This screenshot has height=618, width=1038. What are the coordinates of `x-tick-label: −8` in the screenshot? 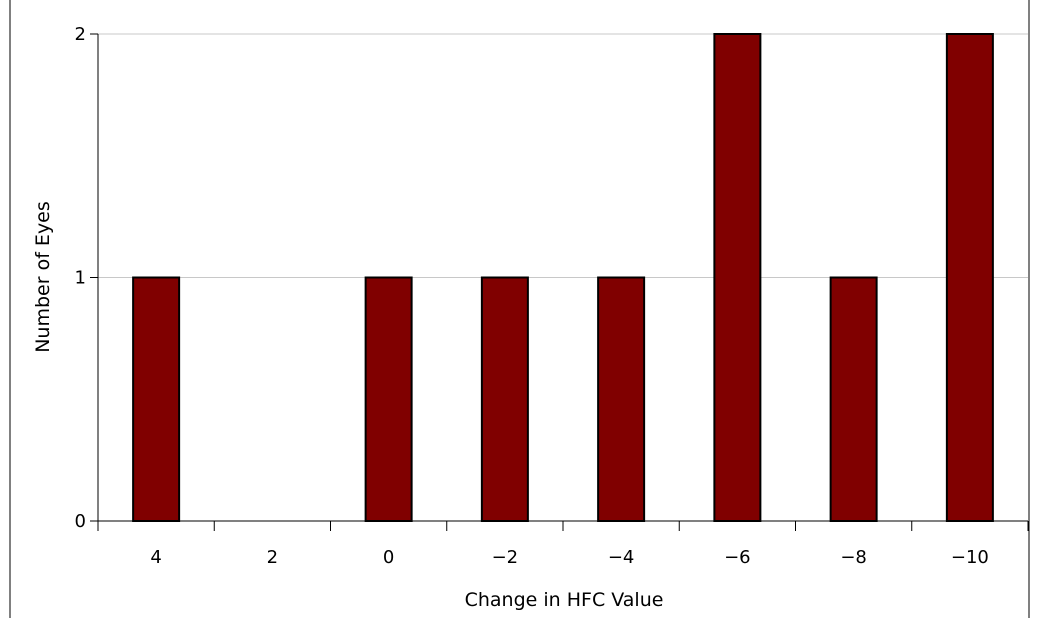 It's located at (853, 557).